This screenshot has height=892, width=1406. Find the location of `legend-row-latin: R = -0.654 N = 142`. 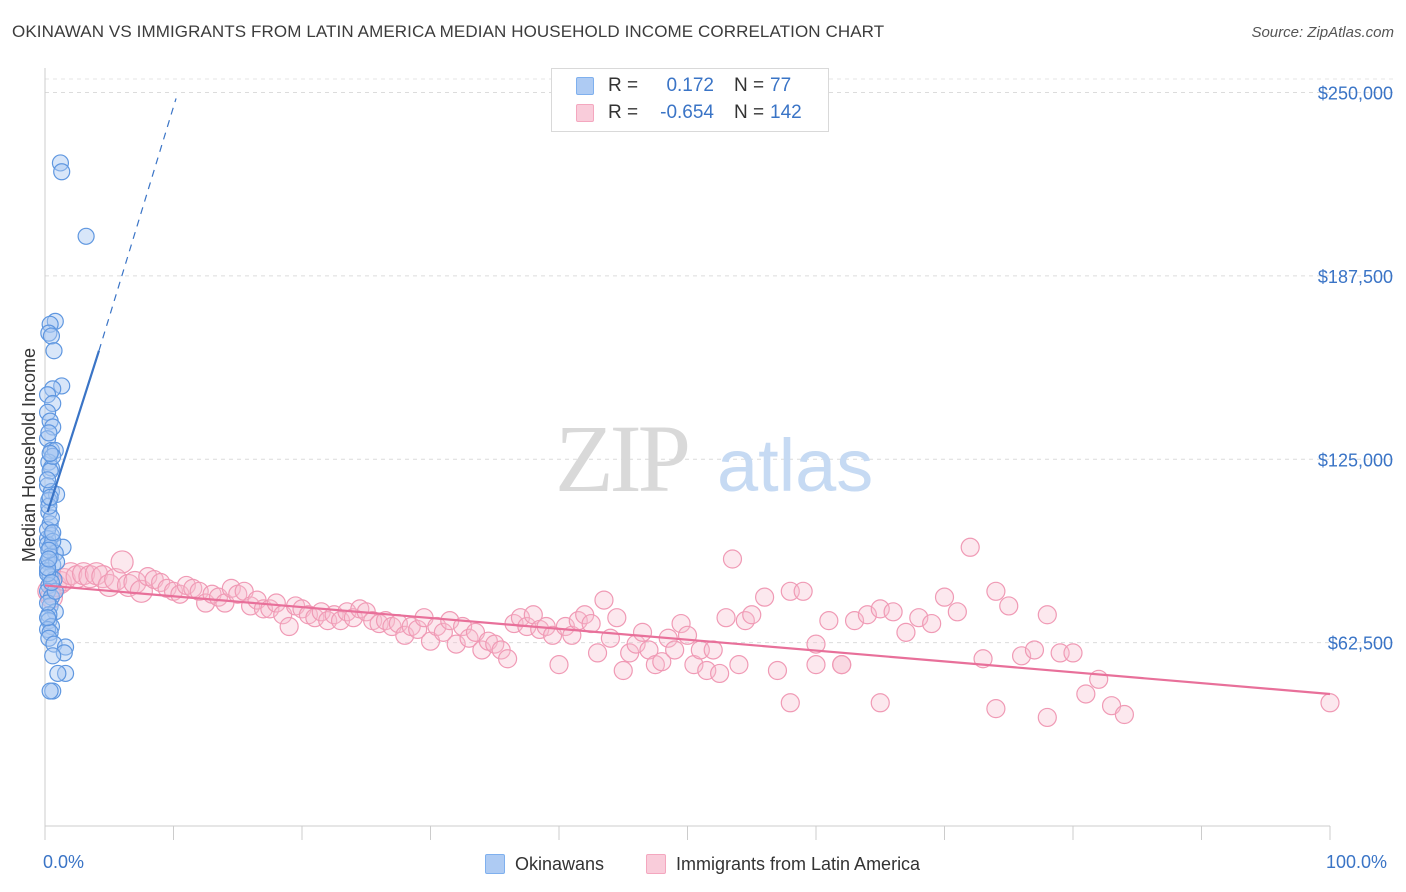

legend-row-latin: R = -0.654 N = 142 is located at coordinates (693, 113).